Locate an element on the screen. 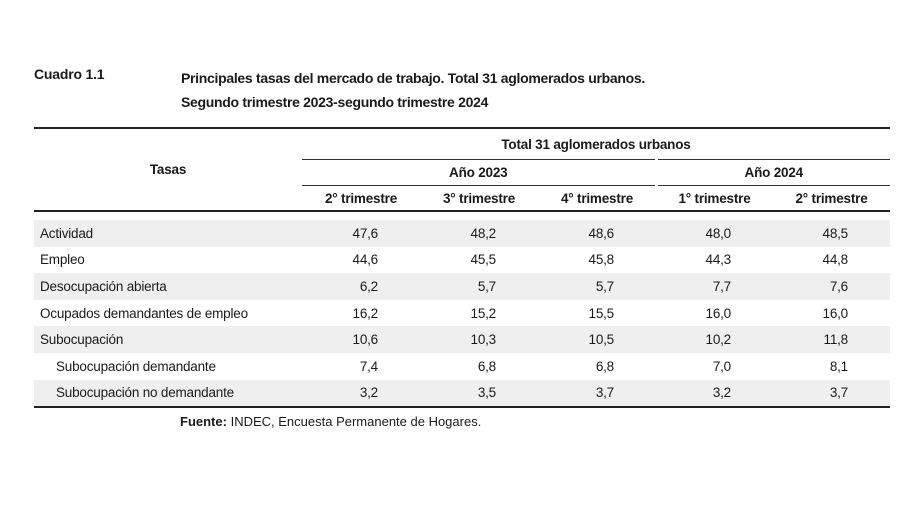 Image resolution: width=900 pixels, height=505 pixels. cell-value: 11,8 is located at coordinates (831, 339).